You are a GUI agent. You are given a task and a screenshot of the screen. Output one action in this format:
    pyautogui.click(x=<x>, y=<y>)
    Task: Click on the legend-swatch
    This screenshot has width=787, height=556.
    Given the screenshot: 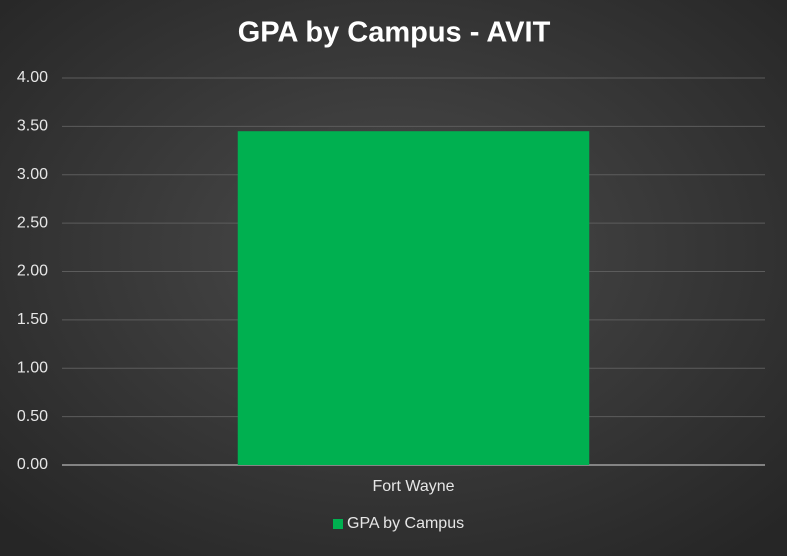 What is the action you would take?
    pyautogui.click(x=338, y=524)
    